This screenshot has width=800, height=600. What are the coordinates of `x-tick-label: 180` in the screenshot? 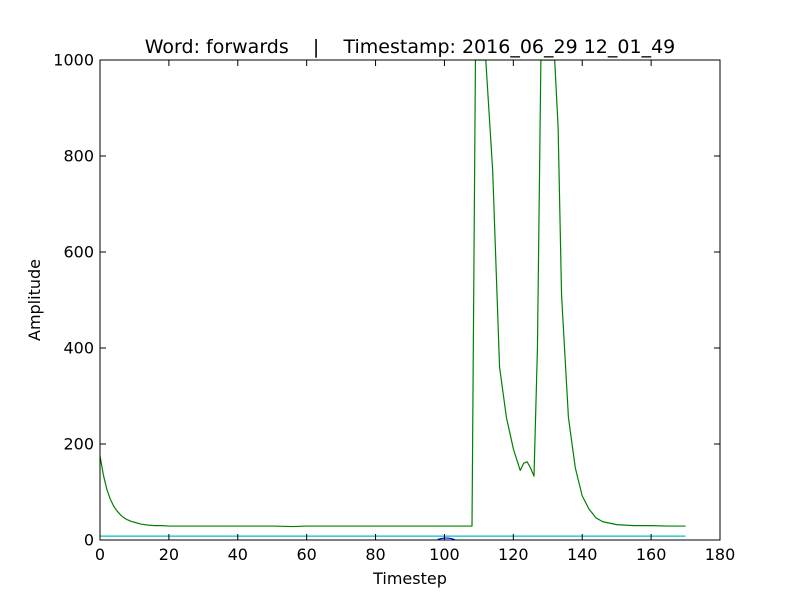 It's located at (720, 554).